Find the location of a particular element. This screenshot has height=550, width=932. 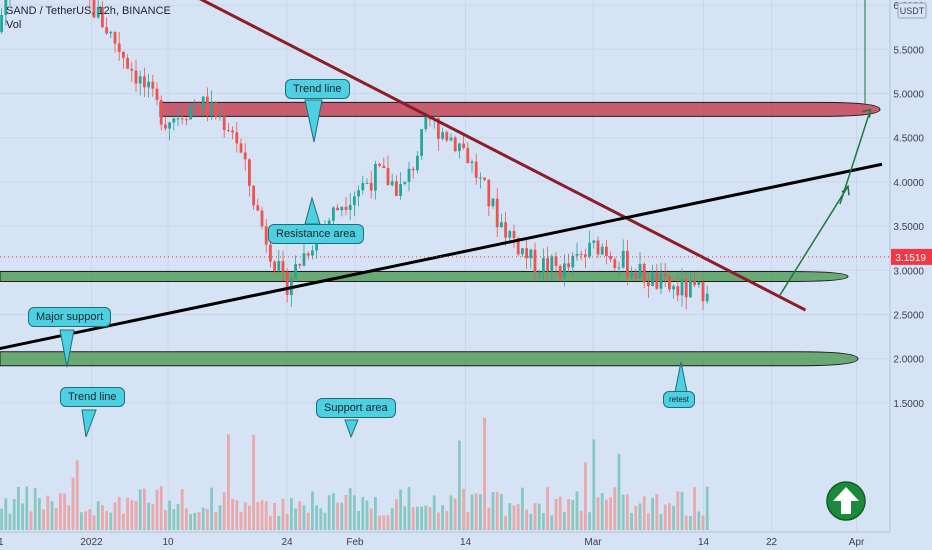

callout-major-support: Major support is located at coordinates (70, 317).